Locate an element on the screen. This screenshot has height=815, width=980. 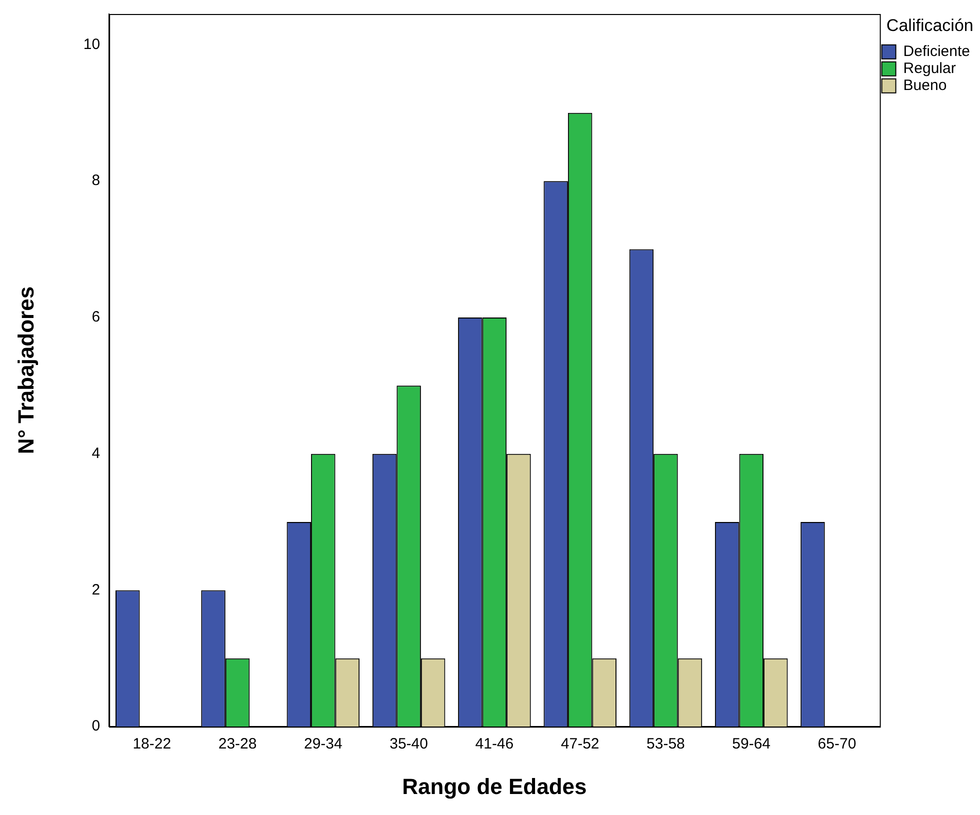
legend-title: Calificación is located at coordinates (930, 26).